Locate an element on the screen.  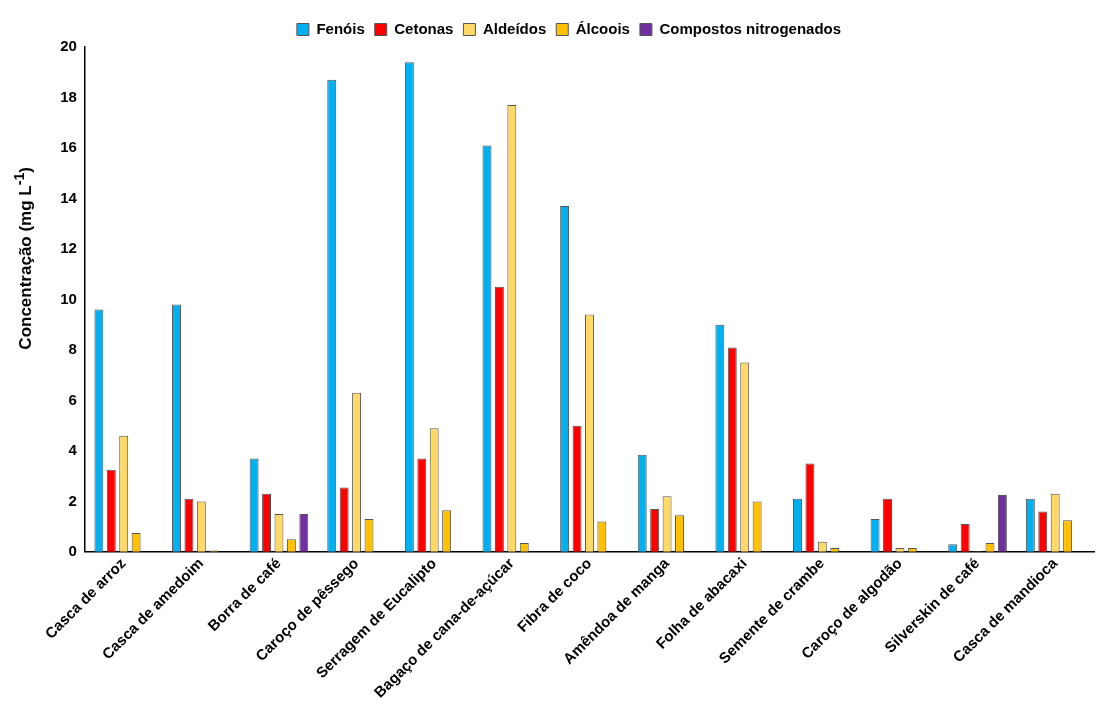
legend-label: Fenóis is located at coordinates (340, 28).